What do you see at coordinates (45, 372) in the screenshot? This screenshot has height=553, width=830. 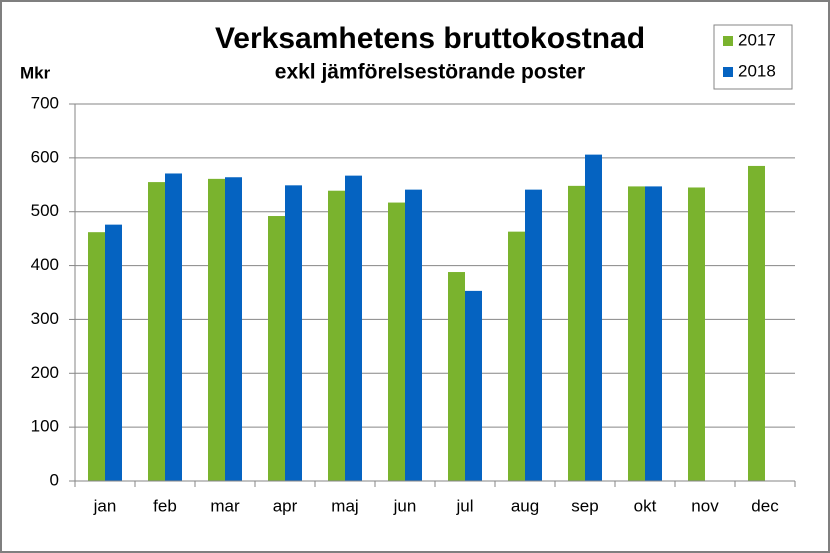 I see `y-tick-label: 200` at bounding box center [45, 372].